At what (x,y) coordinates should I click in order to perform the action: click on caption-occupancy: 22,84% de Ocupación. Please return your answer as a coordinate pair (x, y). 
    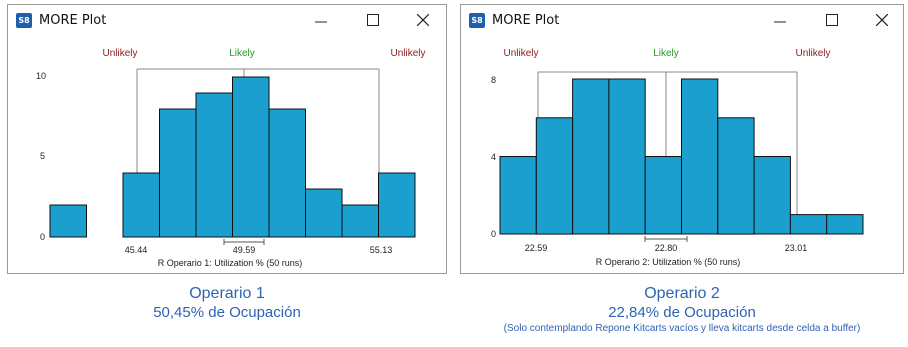
    Looking at the image, I should click on (682, 312).